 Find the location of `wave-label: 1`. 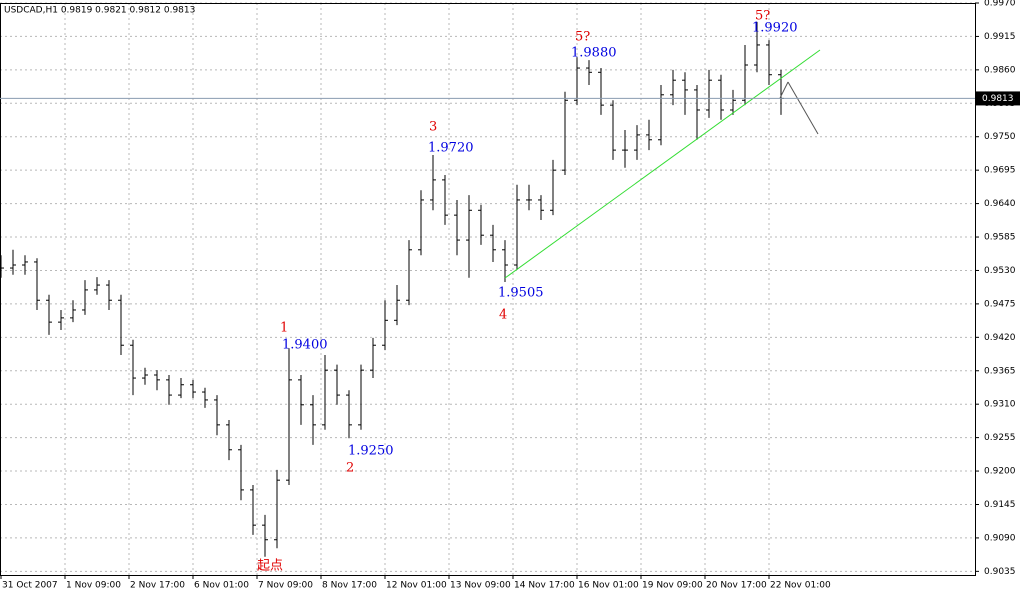

wave-label: 1 is located at coordinates (284, 328).